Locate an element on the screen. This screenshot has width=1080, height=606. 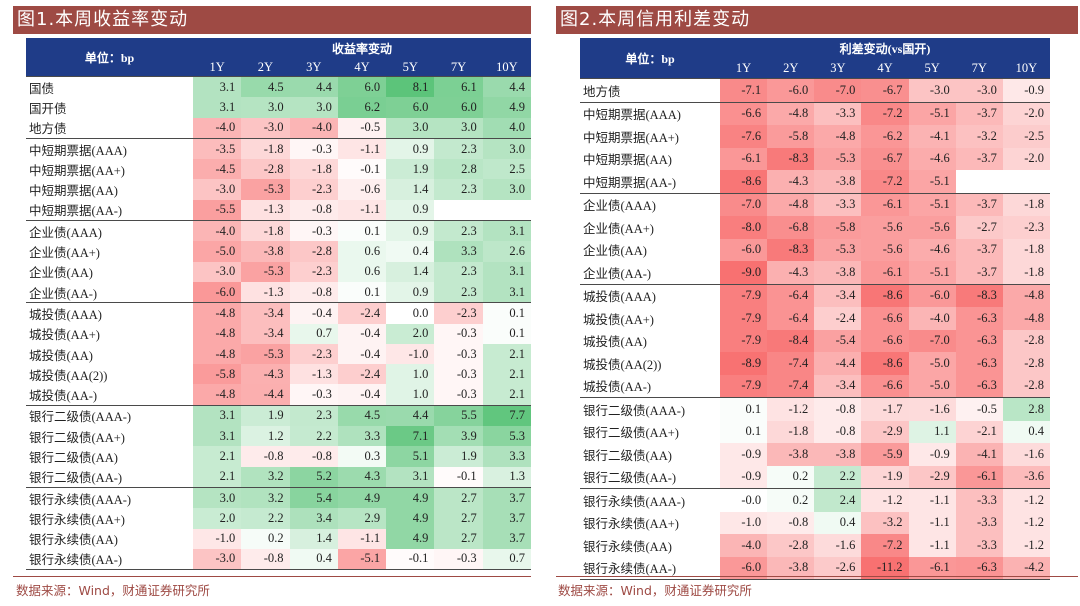
value-cell: 3.0 is located at coordinates (217, 497).